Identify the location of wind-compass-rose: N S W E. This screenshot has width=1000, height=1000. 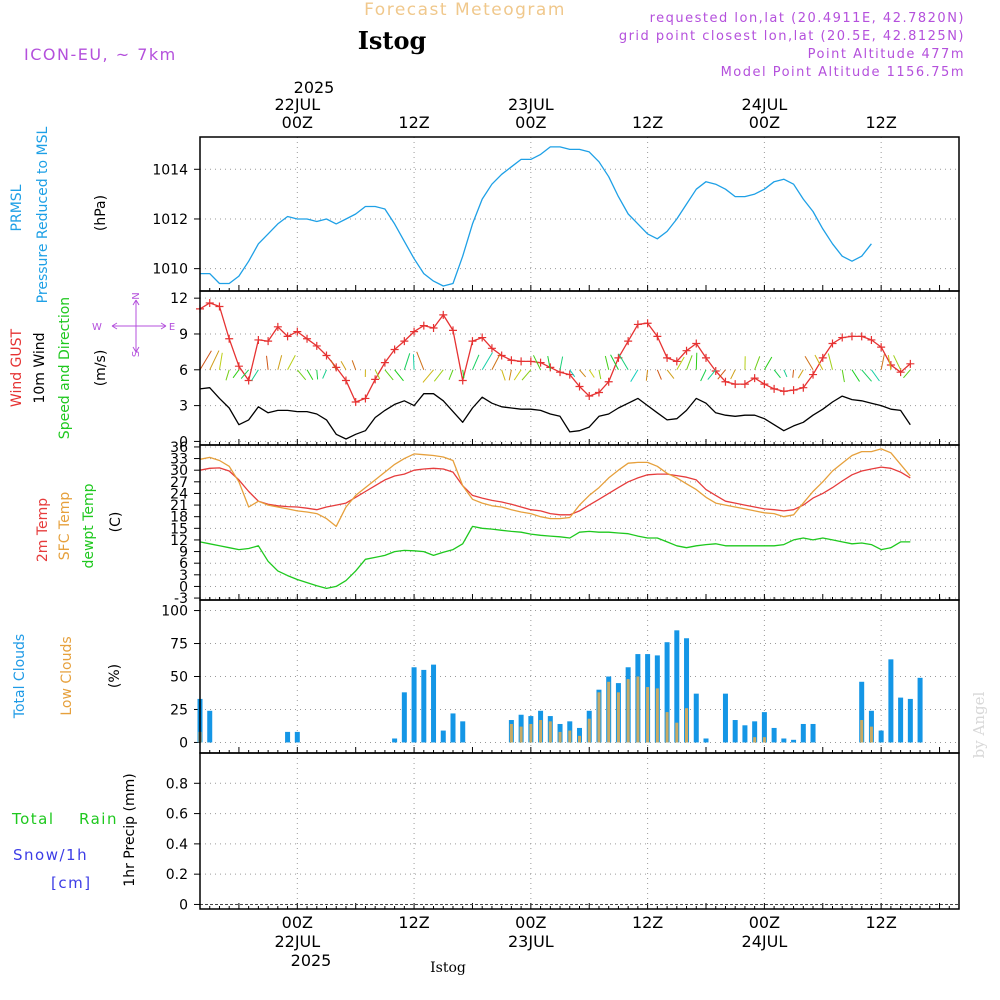
(133, 324).